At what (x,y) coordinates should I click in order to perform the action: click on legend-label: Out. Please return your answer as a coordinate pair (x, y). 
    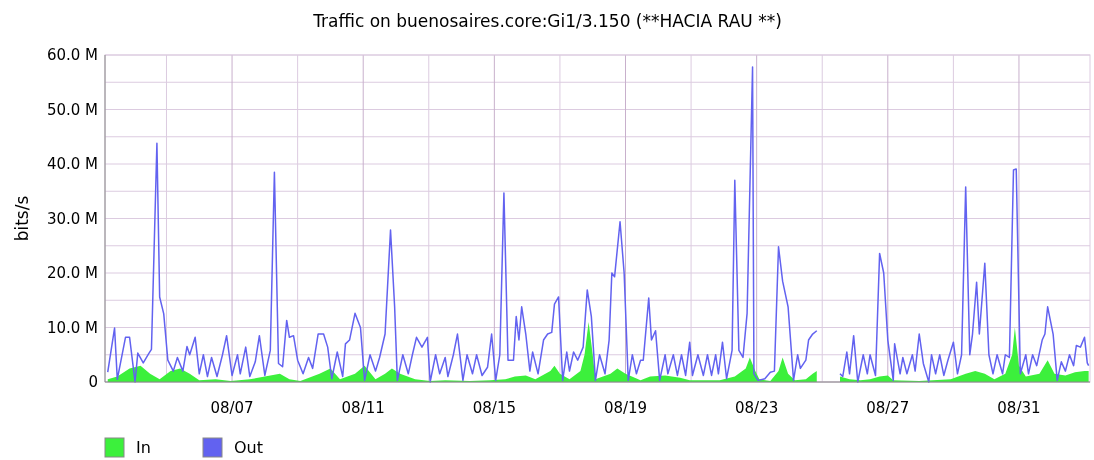
    Looking at the image, I should click on (249, 447).